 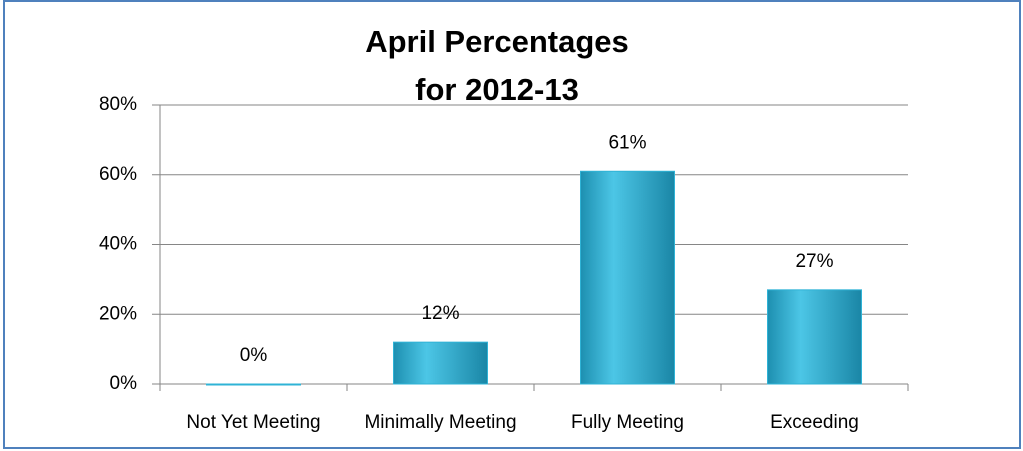 What do you see at coordinates (627, 422) in the screenshot?
I see `x-tick-label: Fully Meeting` at bounding box center [627, 422].